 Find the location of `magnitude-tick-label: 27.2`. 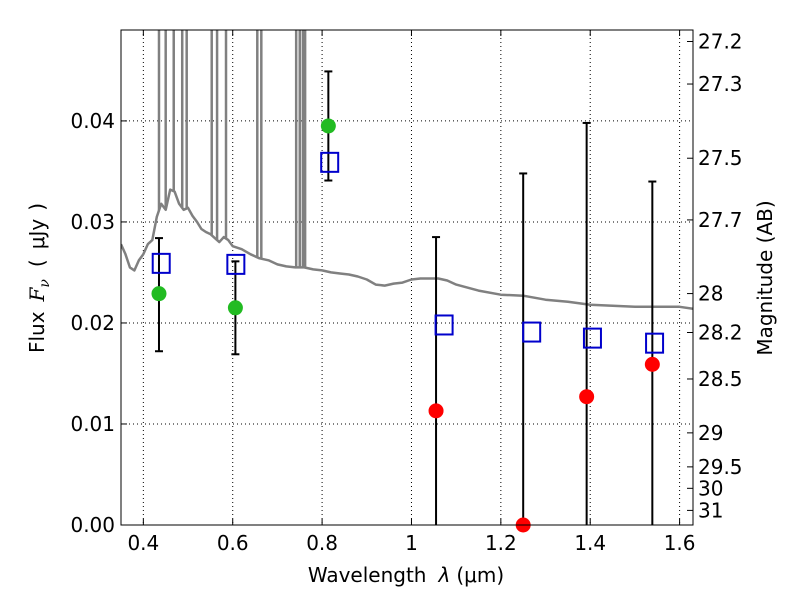

magnitude-tick-label: 27.2 is located at coordinates (720, 41).